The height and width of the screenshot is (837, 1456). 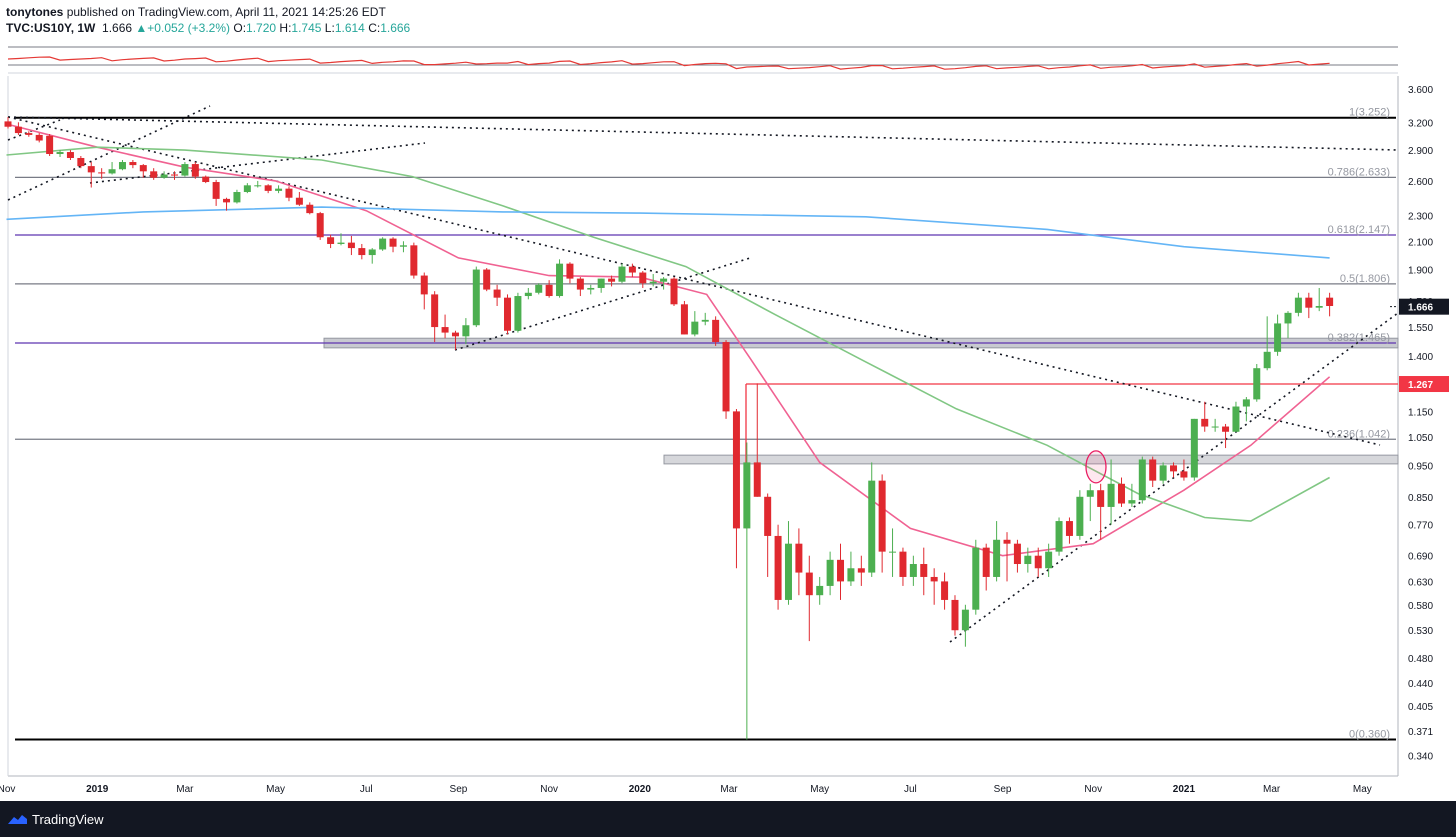 I want to click on fib-level-label: 1(3.252), so click(x=1369, y=113).